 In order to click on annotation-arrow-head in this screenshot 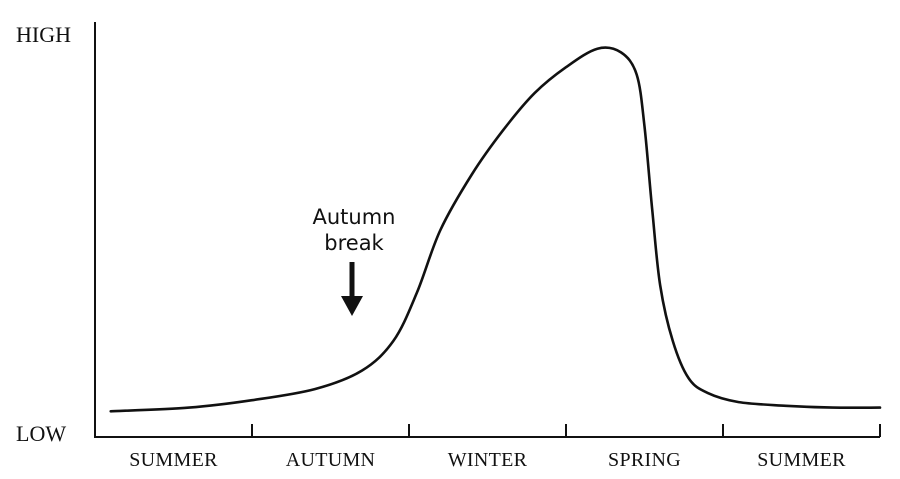, I will do `click(352, 306)`.